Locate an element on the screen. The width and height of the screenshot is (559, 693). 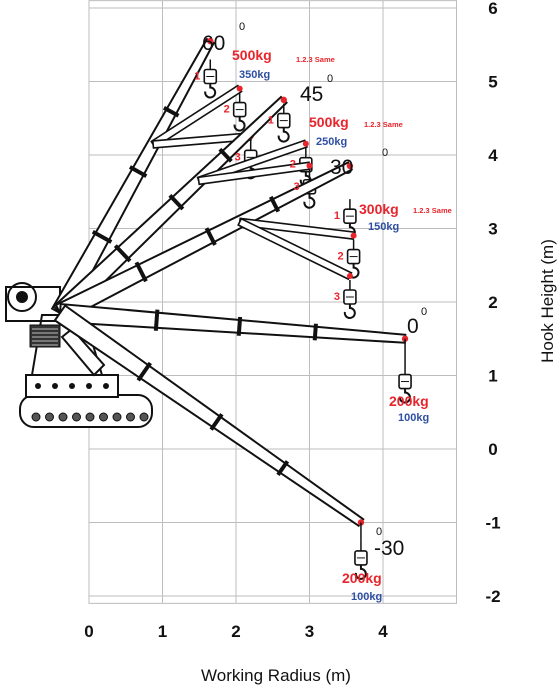
angle-label: 30 is located at coordinates (341, 167).